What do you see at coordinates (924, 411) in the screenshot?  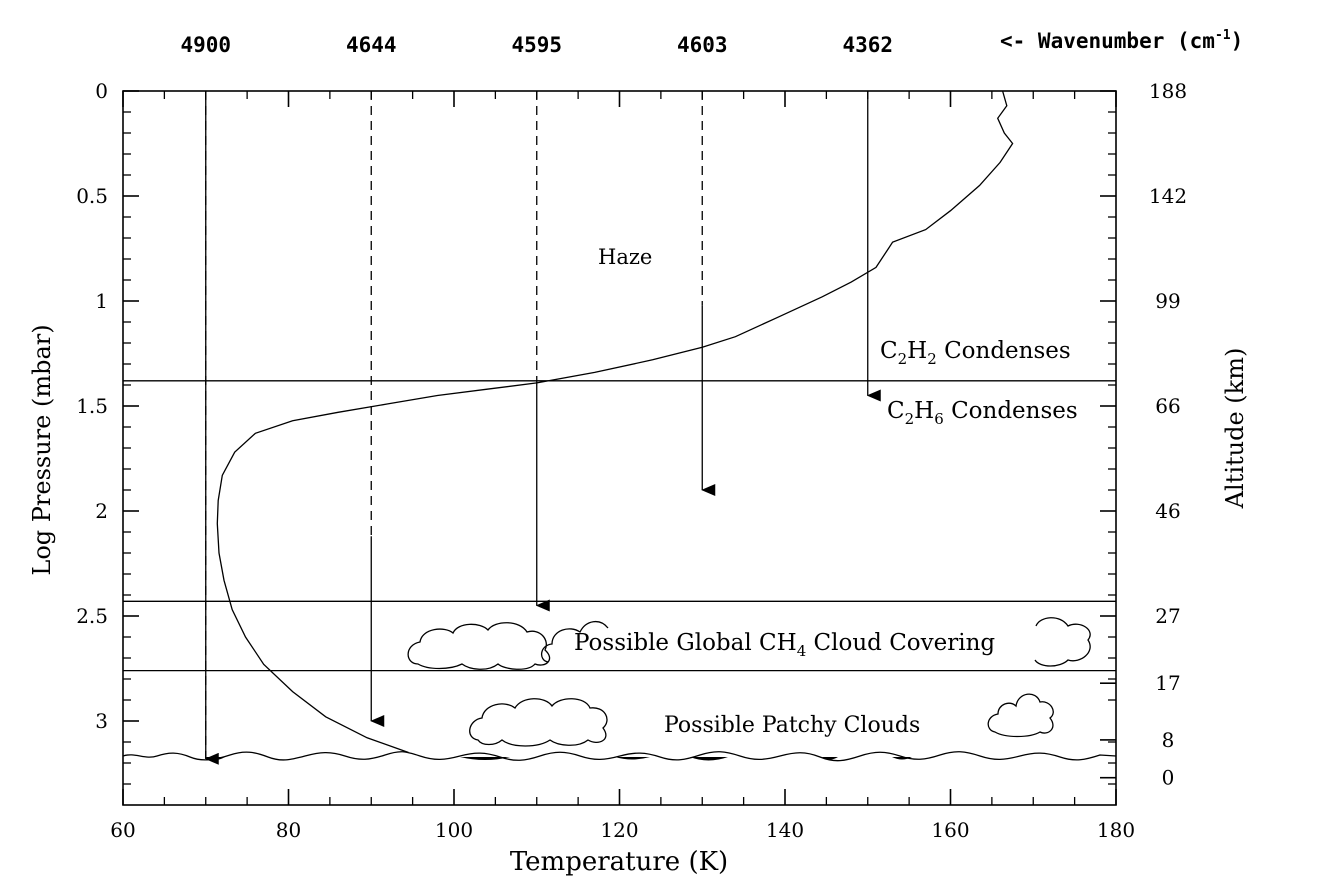 I see `c2h6-h: H` at bounding box center [924, 411].